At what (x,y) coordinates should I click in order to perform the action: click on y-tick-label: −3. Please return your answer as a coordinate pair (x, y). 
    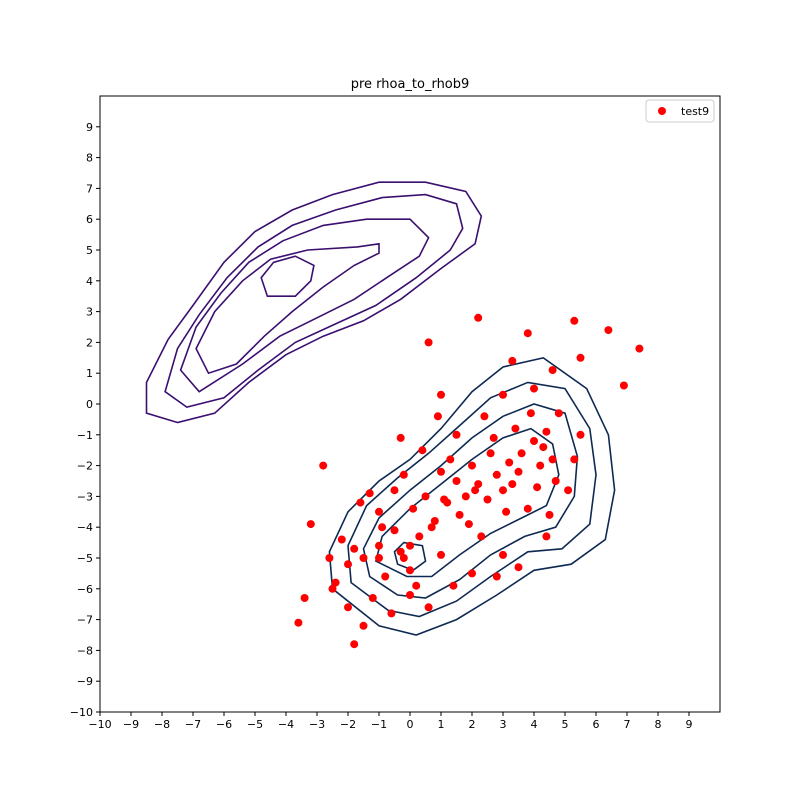
    Looking at the image, I should click on (85, 496).